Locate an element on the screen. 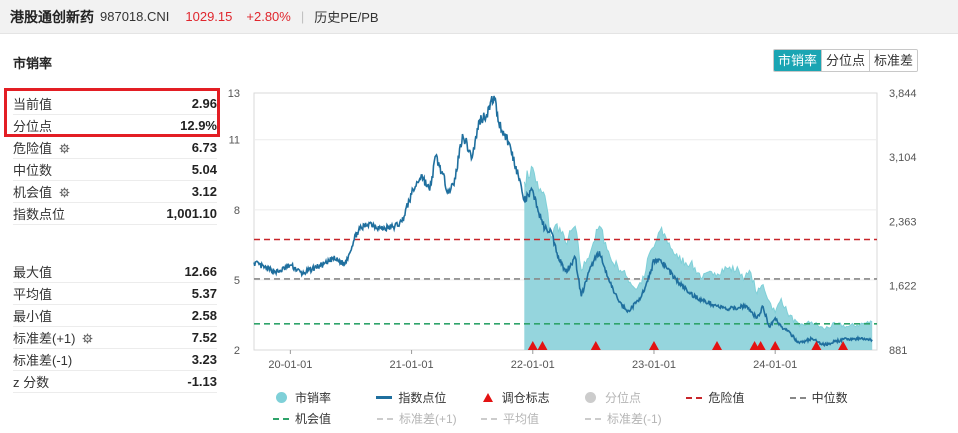 This screenshot has height=433, width=958. legend-item: 危险值 is located at coordinates (734, 397).